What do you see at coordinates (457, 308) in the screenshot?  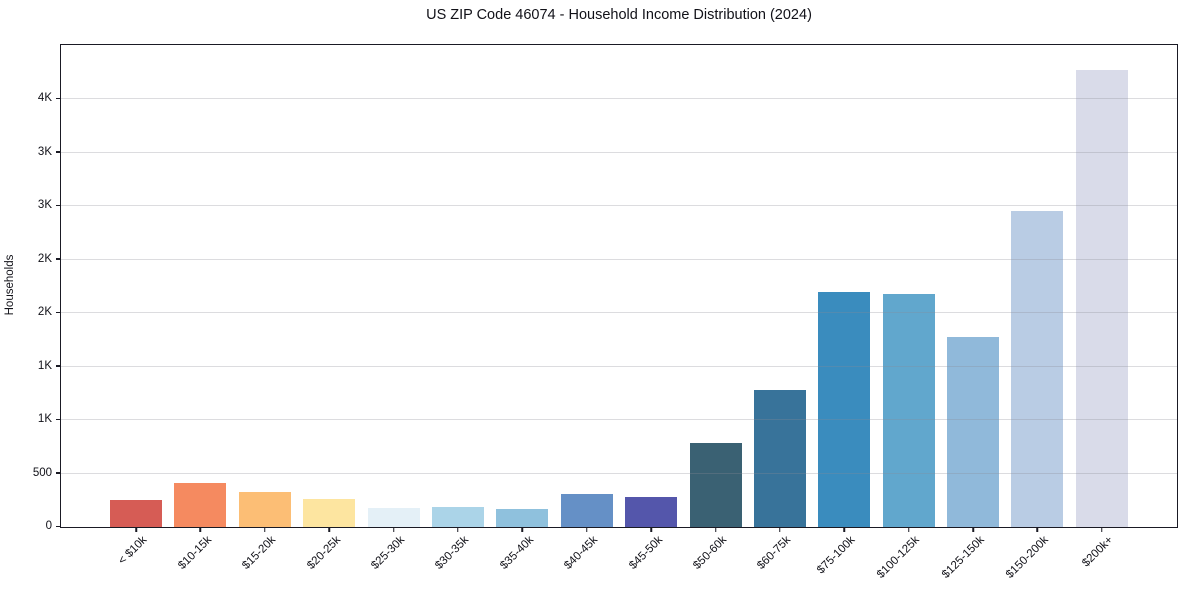 I see `bar-group: $30-35k` at bounding box center [457, 308].